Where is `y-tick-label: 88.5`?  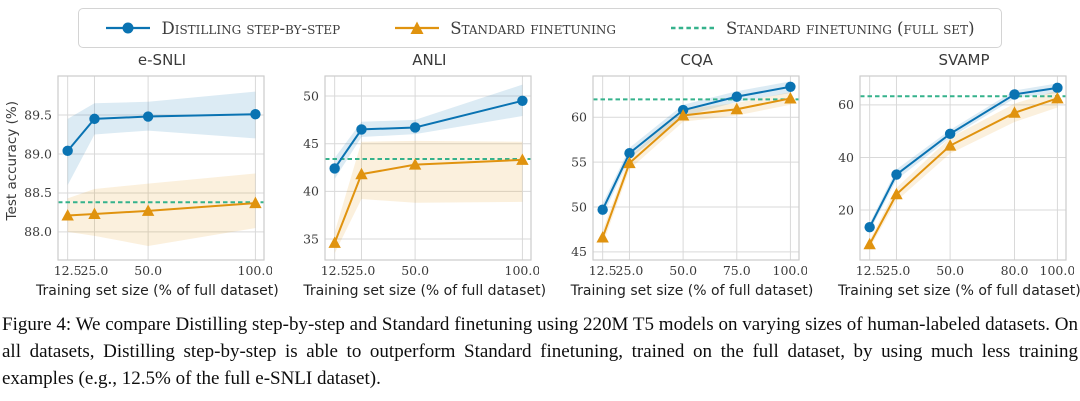 y-tick-label: 88.5 is located at coordinates (38, 192).